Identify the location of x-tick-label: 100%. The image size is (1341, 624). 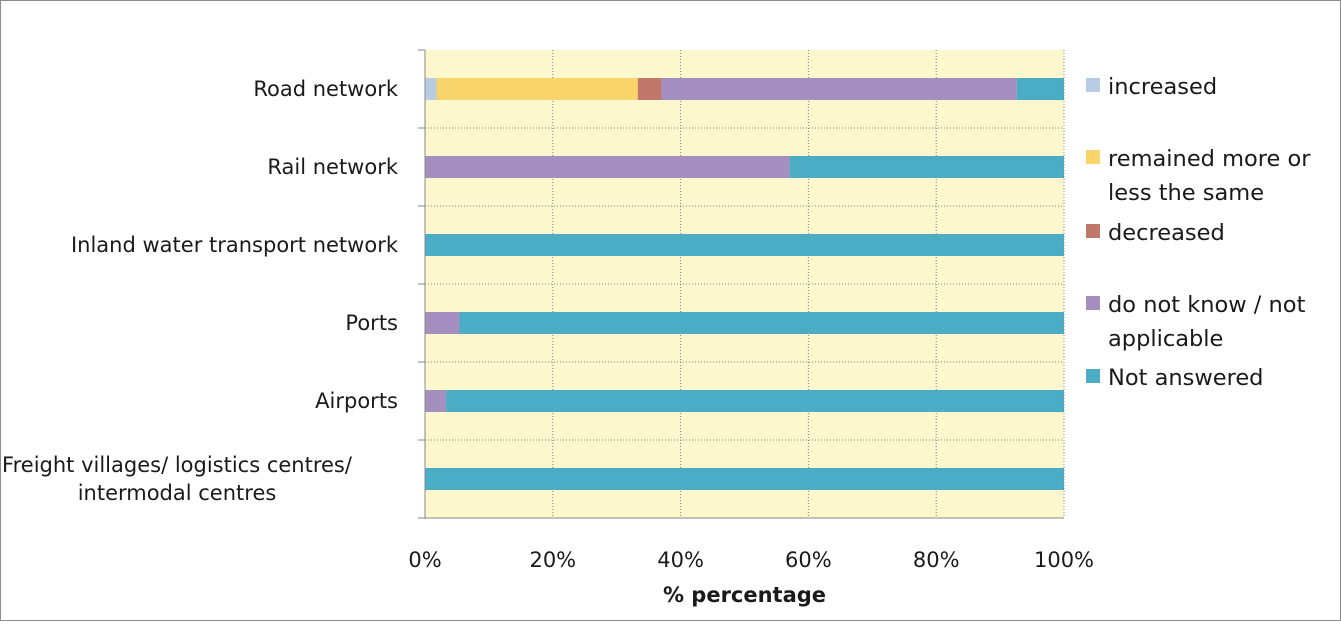
(1064, 560).